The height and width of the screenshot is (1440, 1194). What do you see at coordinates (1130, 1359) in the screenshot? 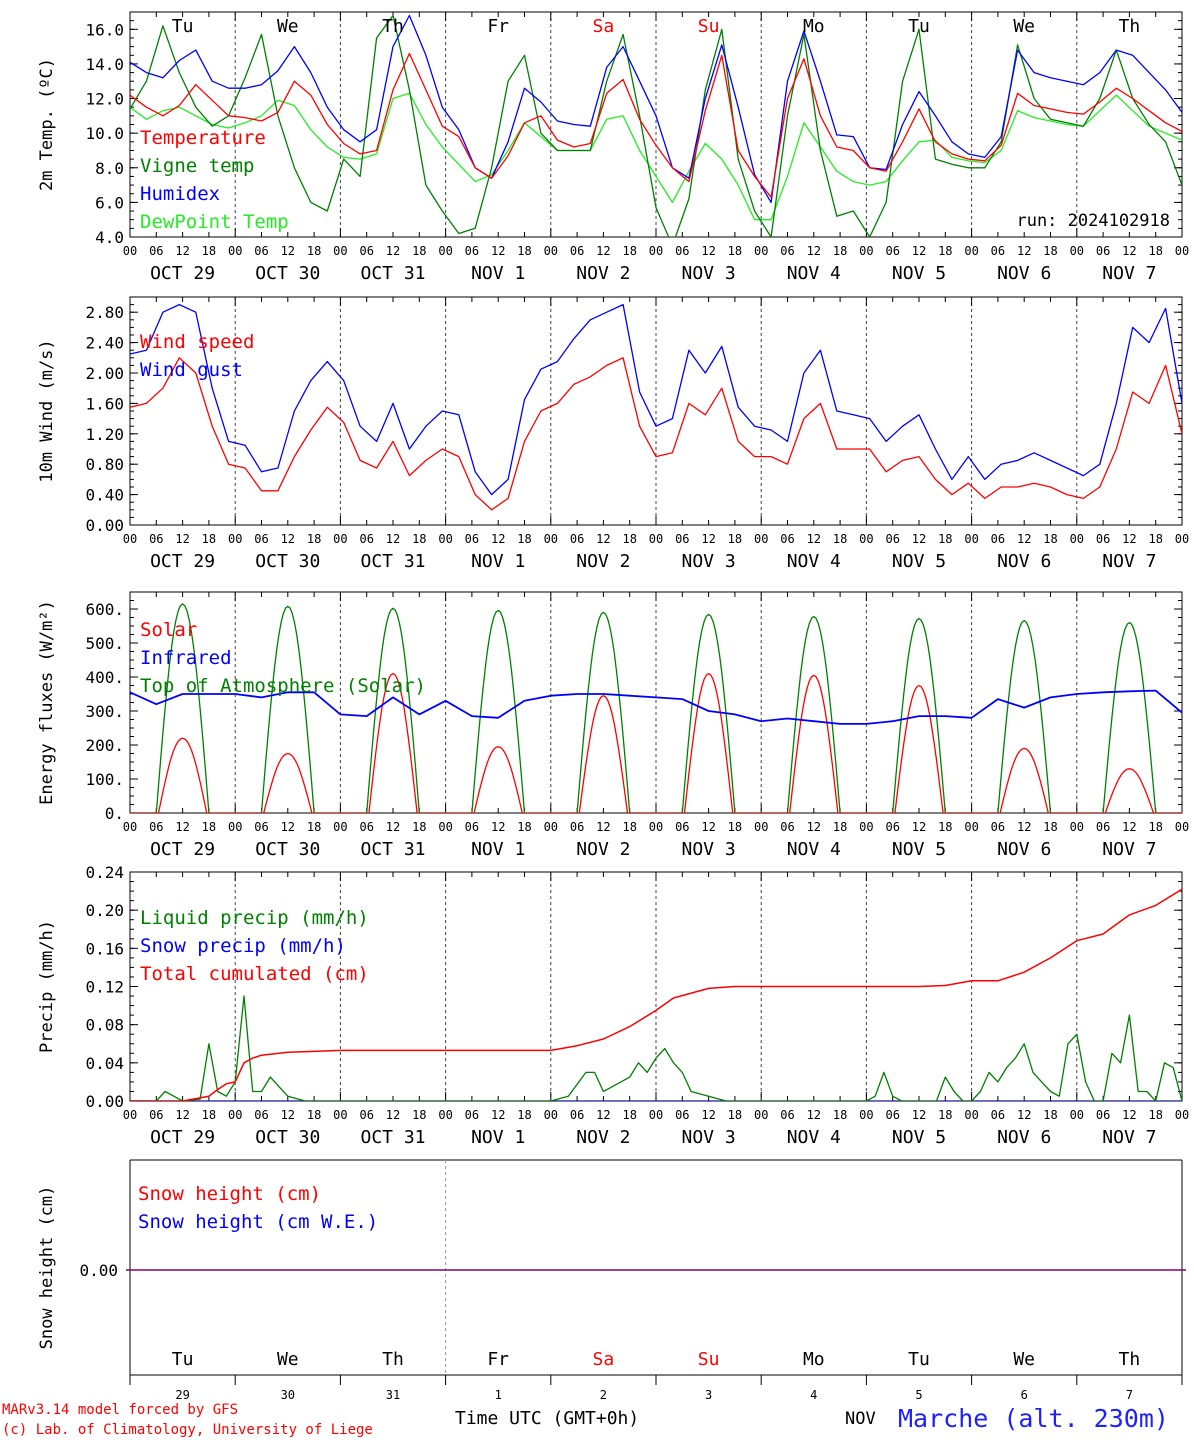
I see `day-of-week-label: Th` at bounding box center [1130, 1359].